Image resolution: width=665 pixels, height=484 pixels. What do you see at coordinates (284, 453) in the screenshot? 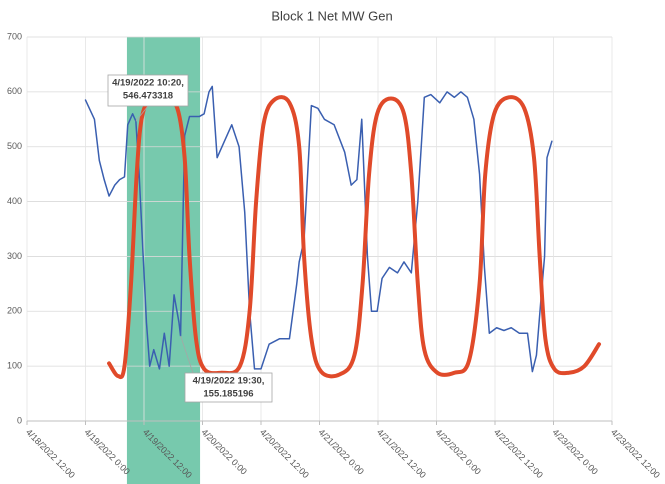
I see `x-tick-label: 4/20/2022 12:00` at bounding box center [284, 453].